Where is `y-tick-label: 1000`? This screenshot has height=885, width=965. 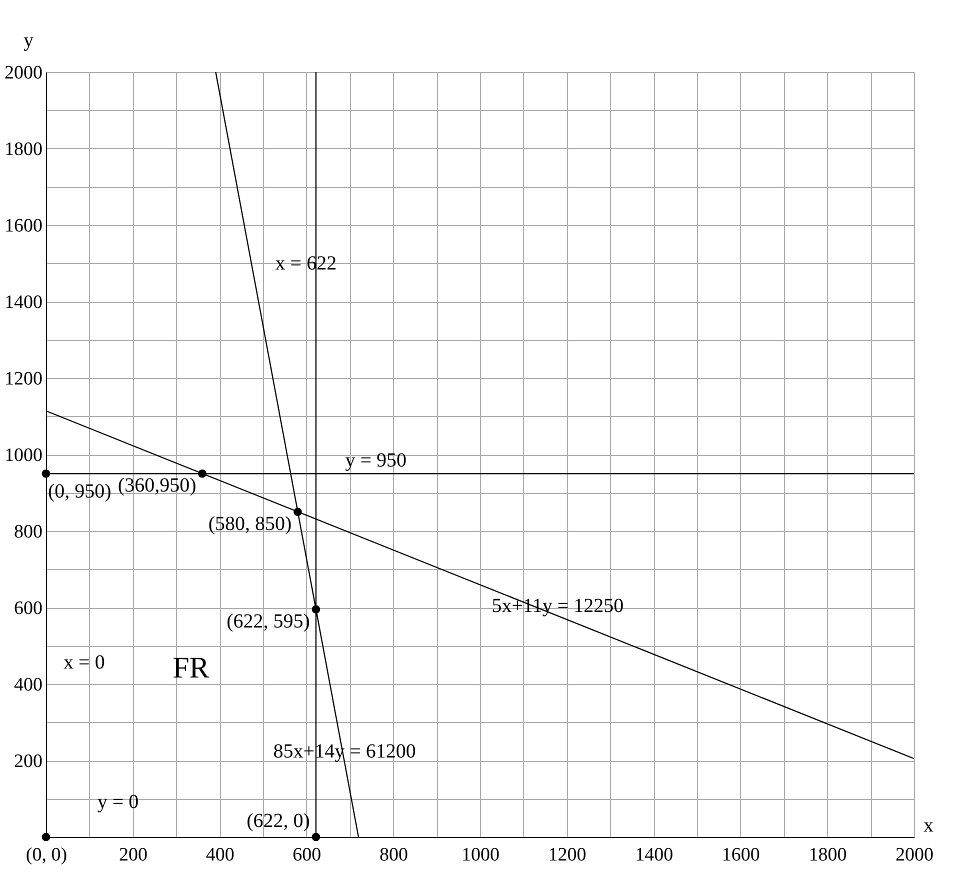 y-tick-label: 1000 is located at coordinates (23, 455).